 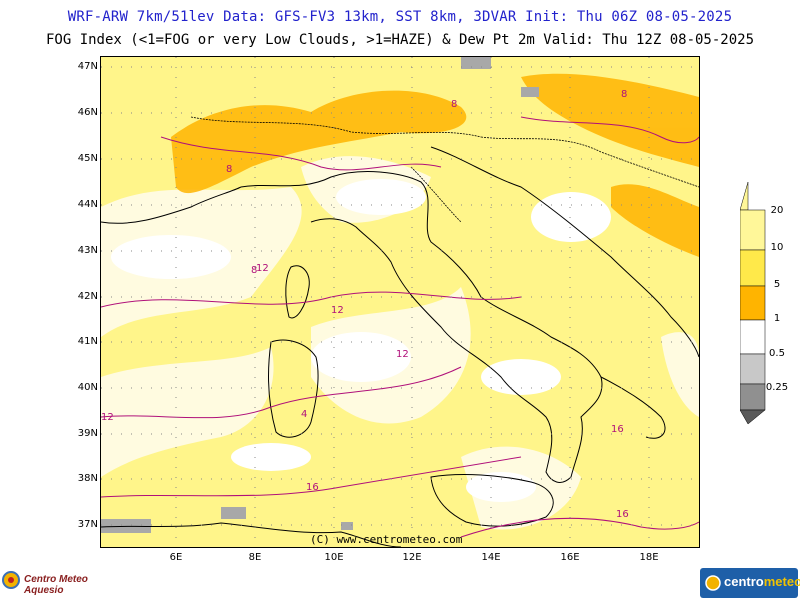 I want to click on logo-right-text: centrometeo, so click(x=762, y=581).